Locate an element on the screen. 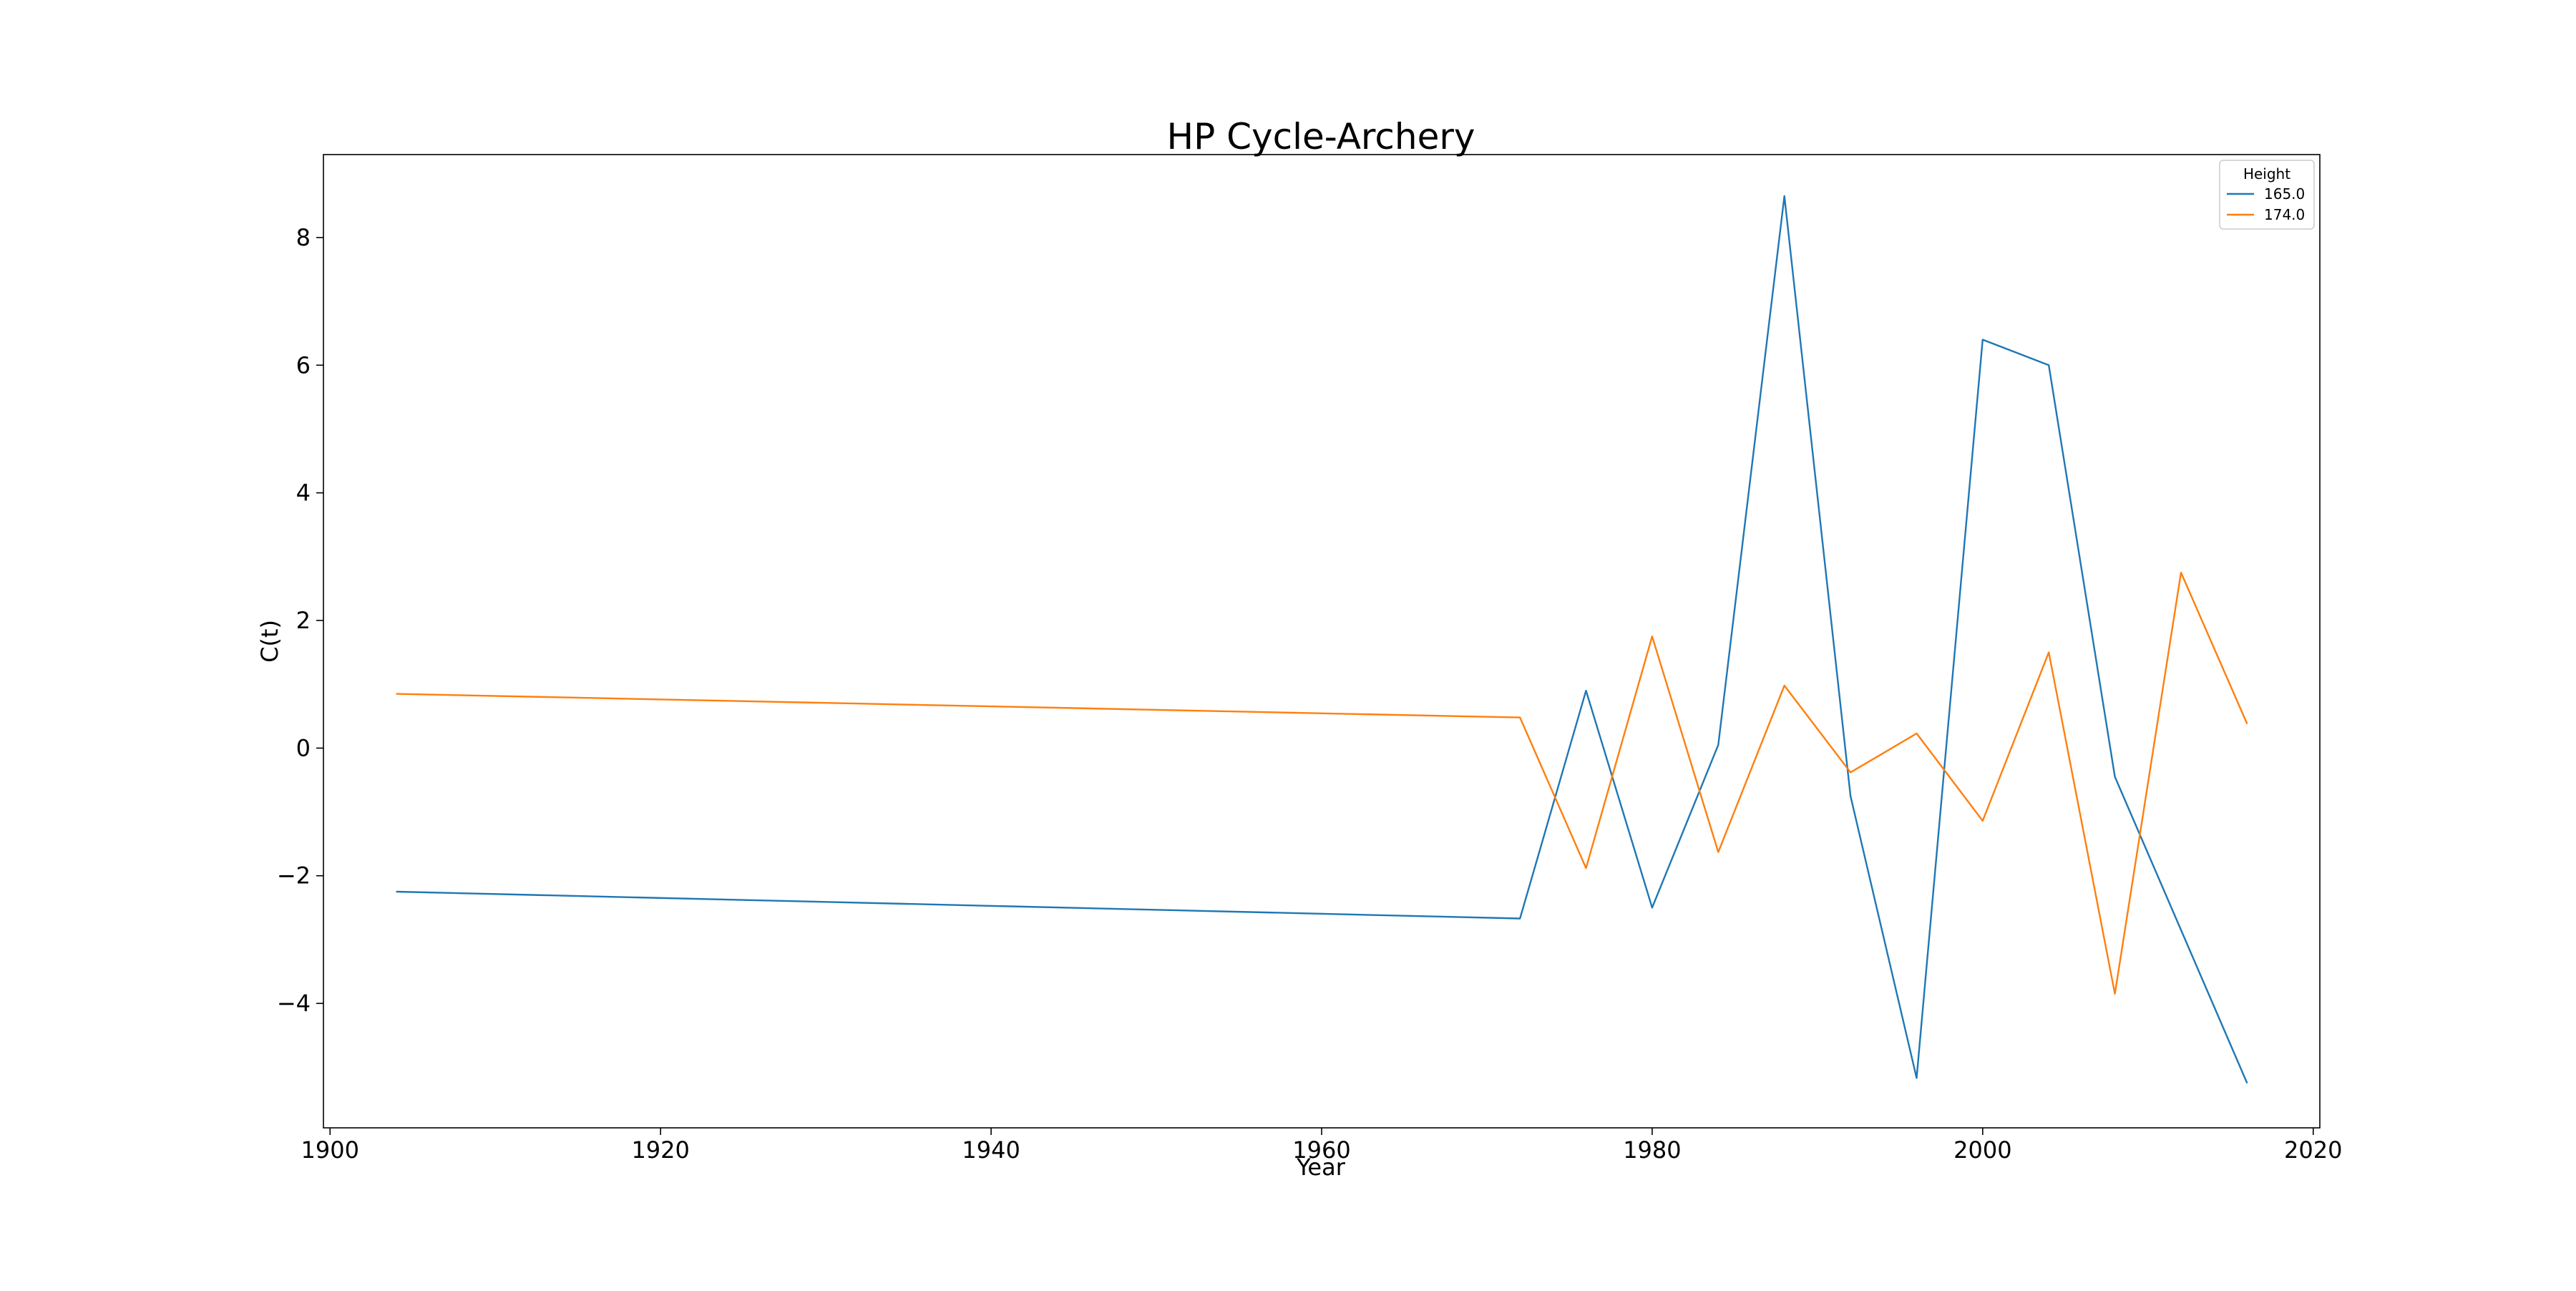 This screenshot has height=1291, width=2576. x-tick-label: 2000 is located at coordinates (1982, 1150).